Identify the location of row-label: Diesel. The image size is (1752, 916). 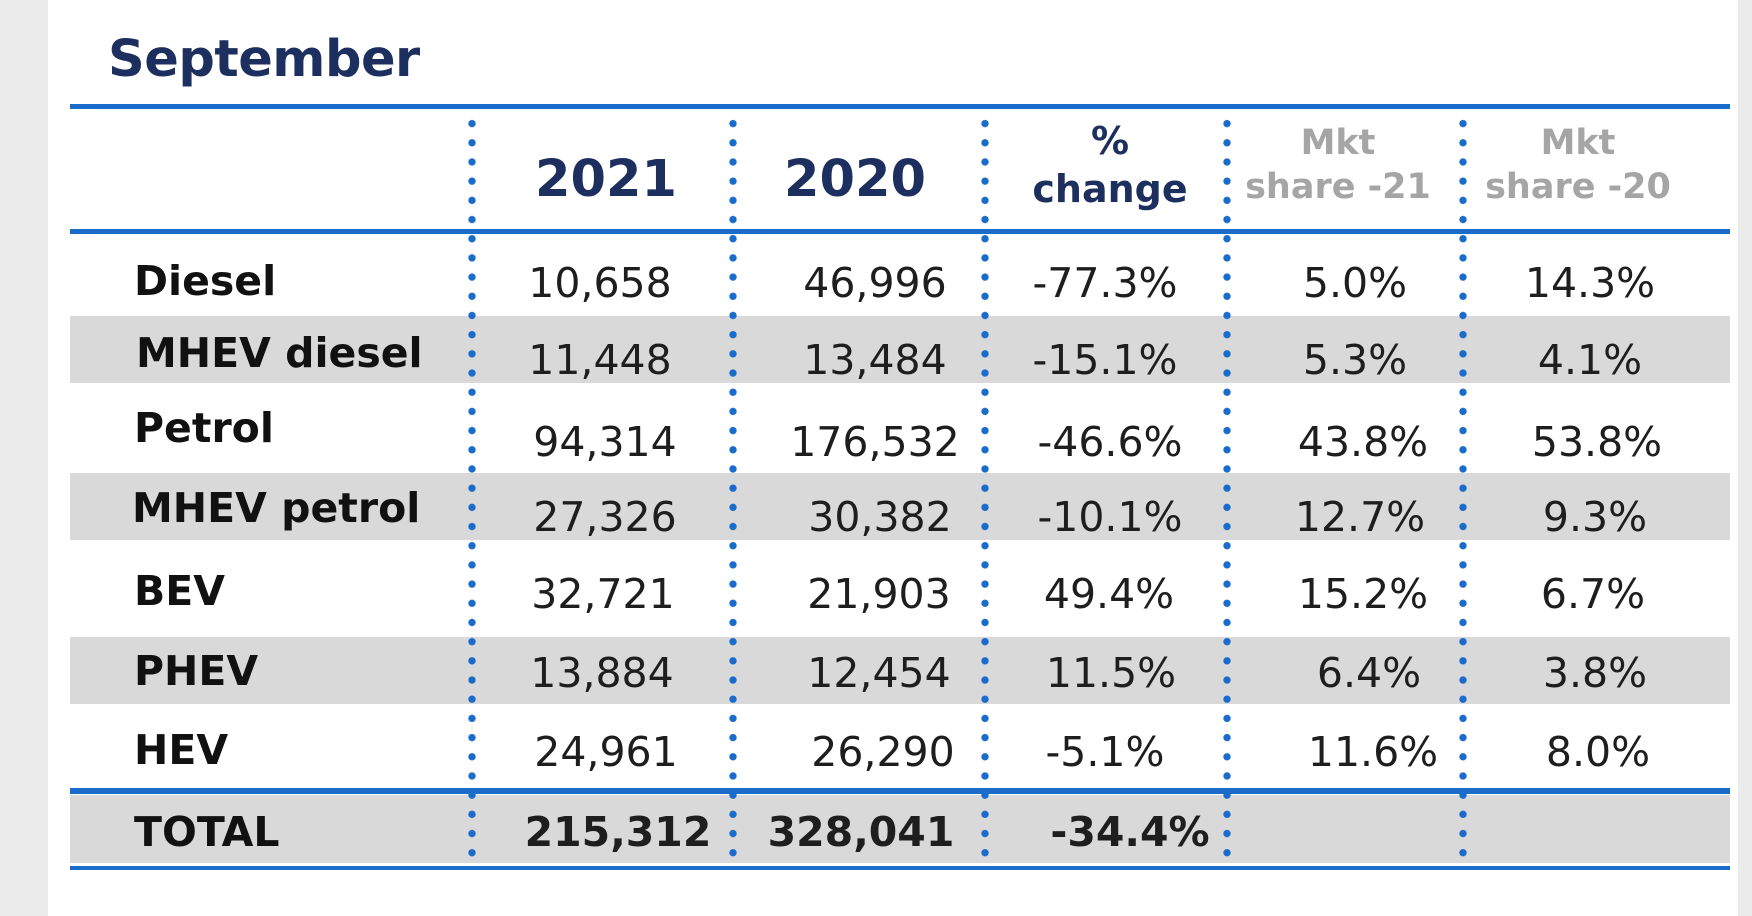
(205, 281).